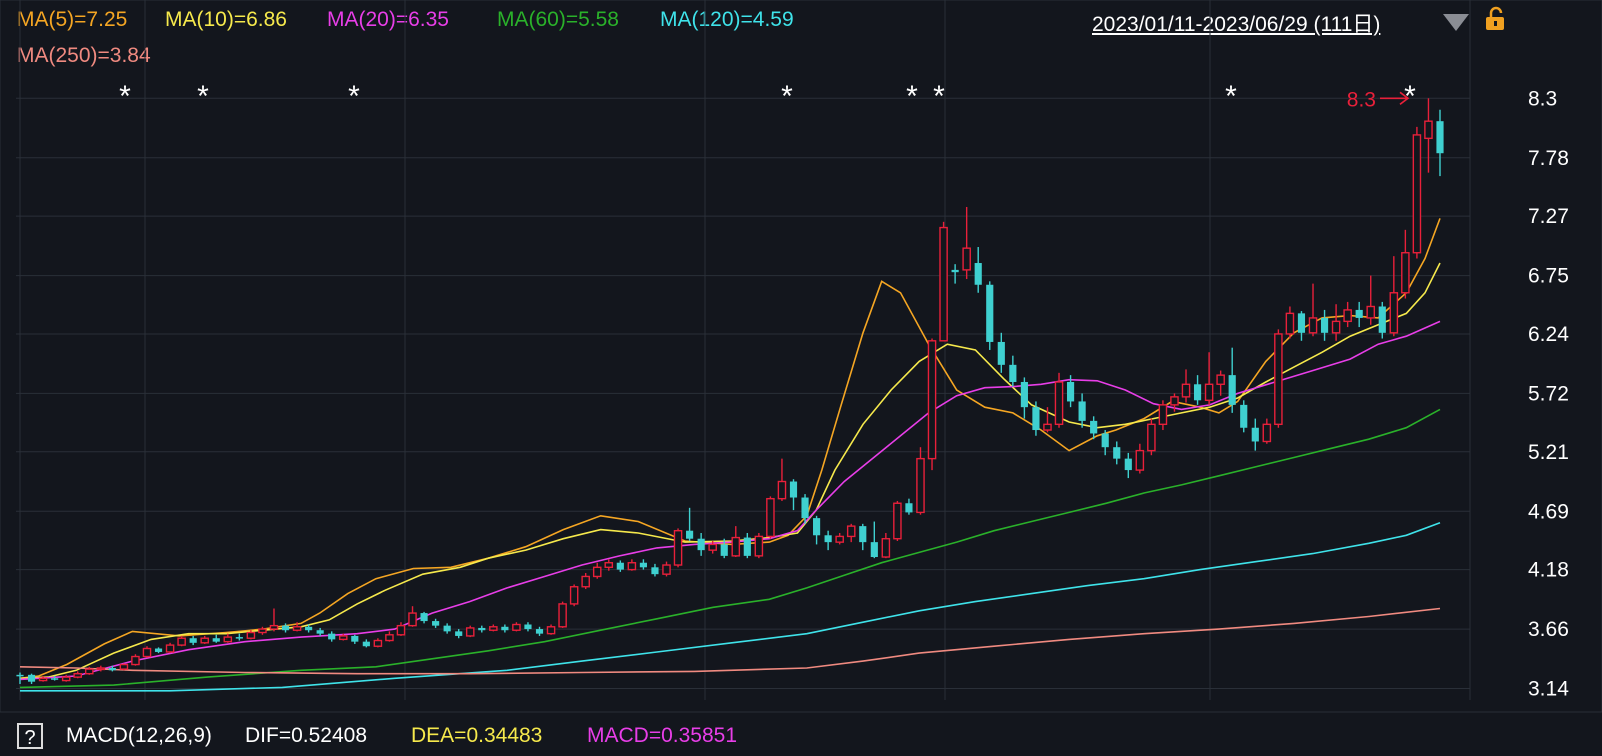 The height and width of the screenshot is (756, 1602). What do you see at coordinates (1548, 276) in the screenshot?
I see `y-tick-label: 6.75` at bounding box center [1548, 276].